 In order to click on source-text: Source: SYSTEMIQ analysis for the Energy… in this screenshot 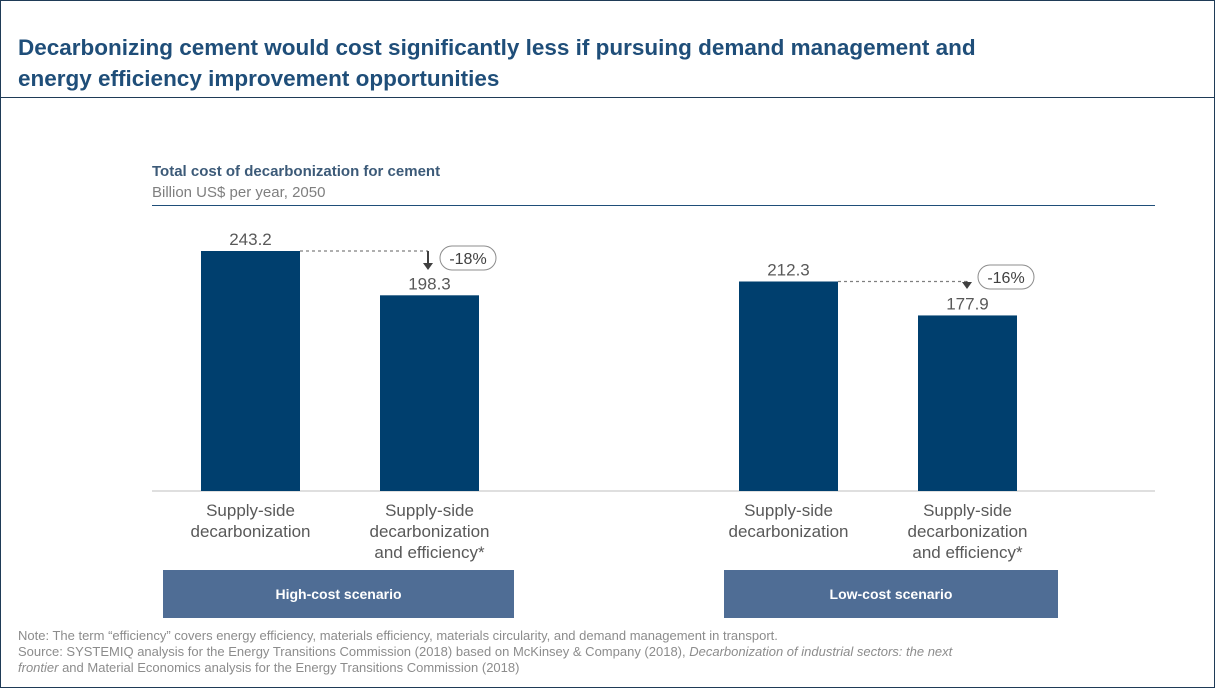, I will do `click(354, 651)`.